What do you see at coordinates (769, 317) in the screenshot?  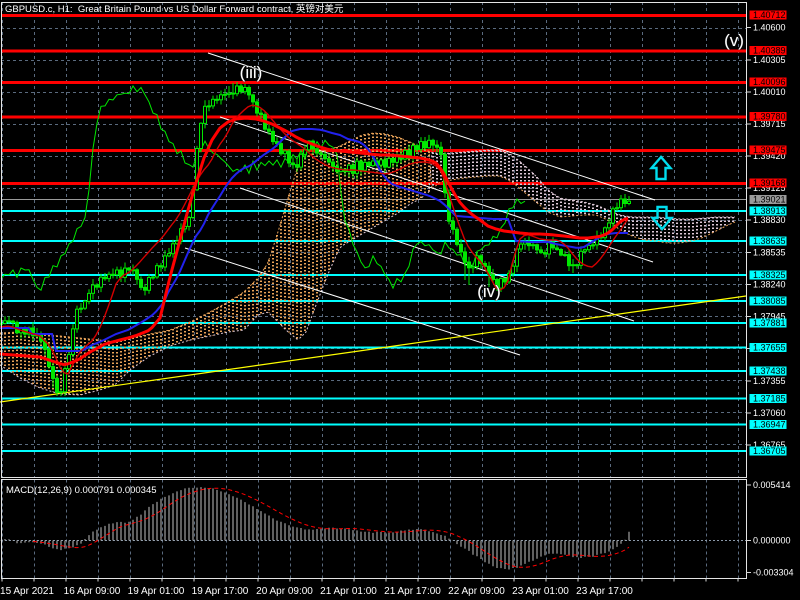 I see `svg-text: 1.37945` at bounding box center [769, 317].